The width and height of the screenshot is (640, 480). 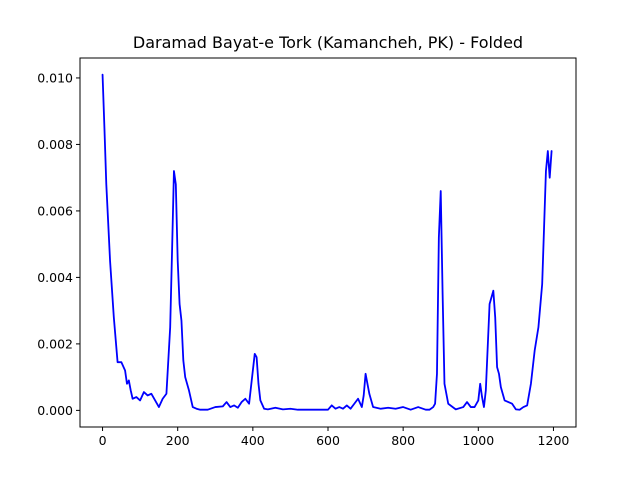 I want to click on x-tick-label: 400, so click(x=253, y=440).